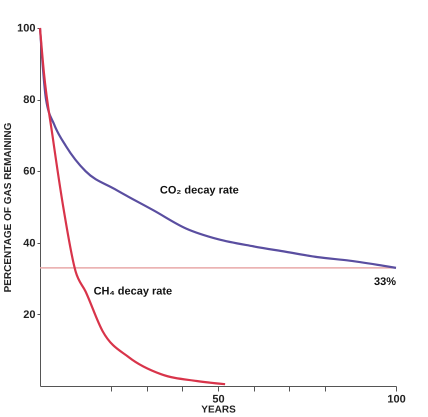 This screenshot has width=428, height=417. What do you see at coordinates (29, 100) in the screenshot?
I see `y-tick-label: 80` at bounding box center [29, 100].